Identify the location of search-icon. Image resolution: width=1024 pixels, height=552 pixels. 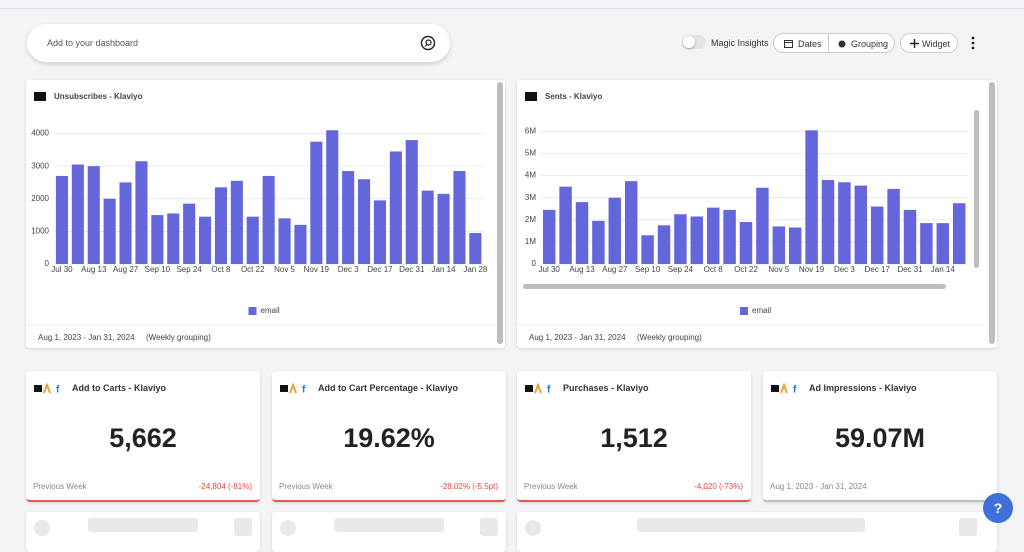
(428, 43).